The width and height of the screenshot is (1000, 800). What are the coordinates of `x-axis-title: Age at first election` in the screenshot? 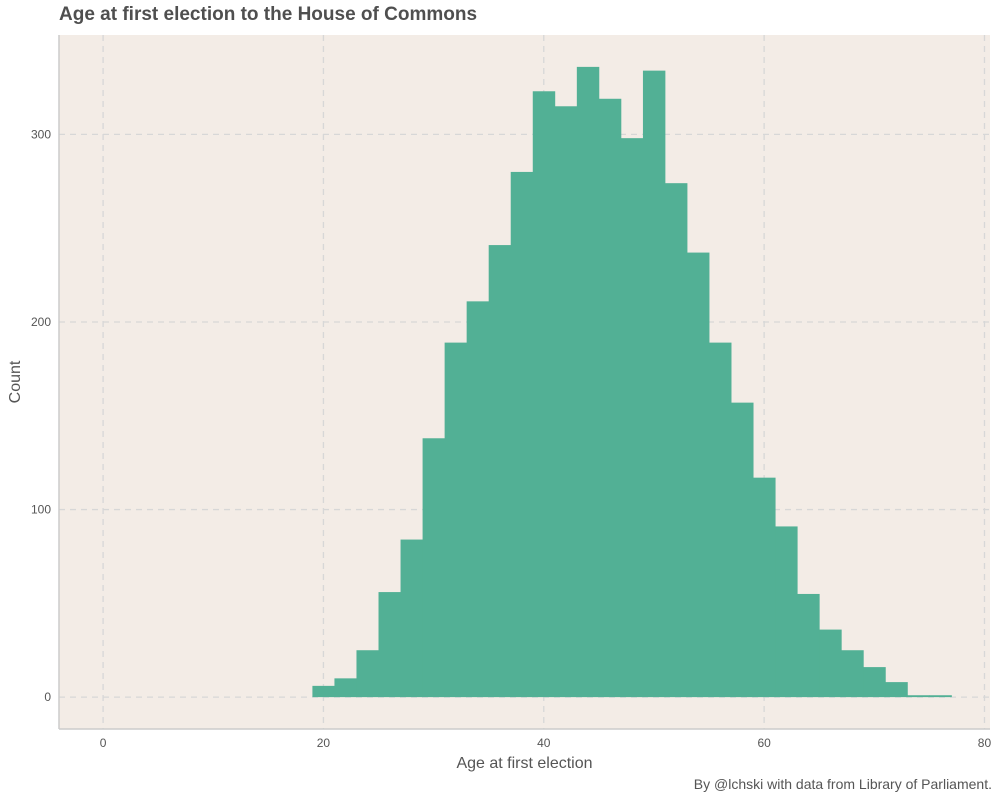 It's located at (524, 763).